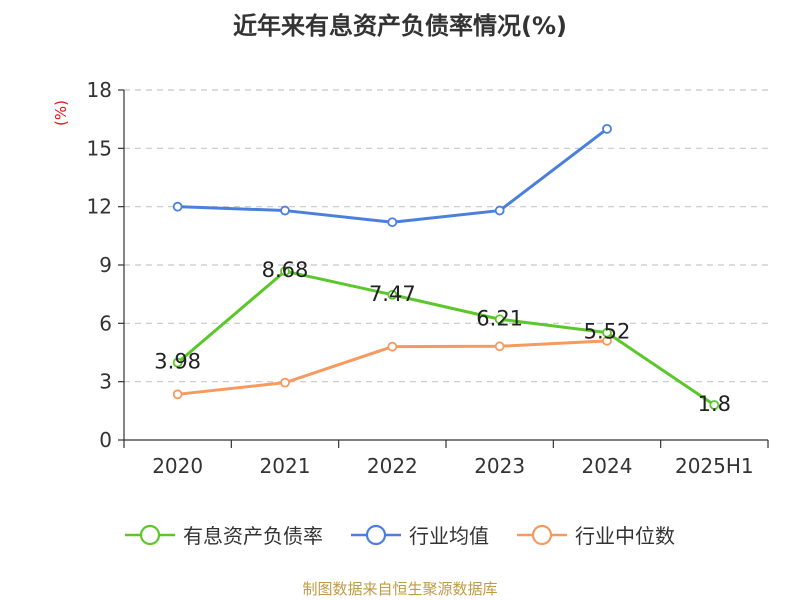 The width and height of the screenshot is (800, 600). I want to click on legend-item: 行业中位数, so click(596, 534).